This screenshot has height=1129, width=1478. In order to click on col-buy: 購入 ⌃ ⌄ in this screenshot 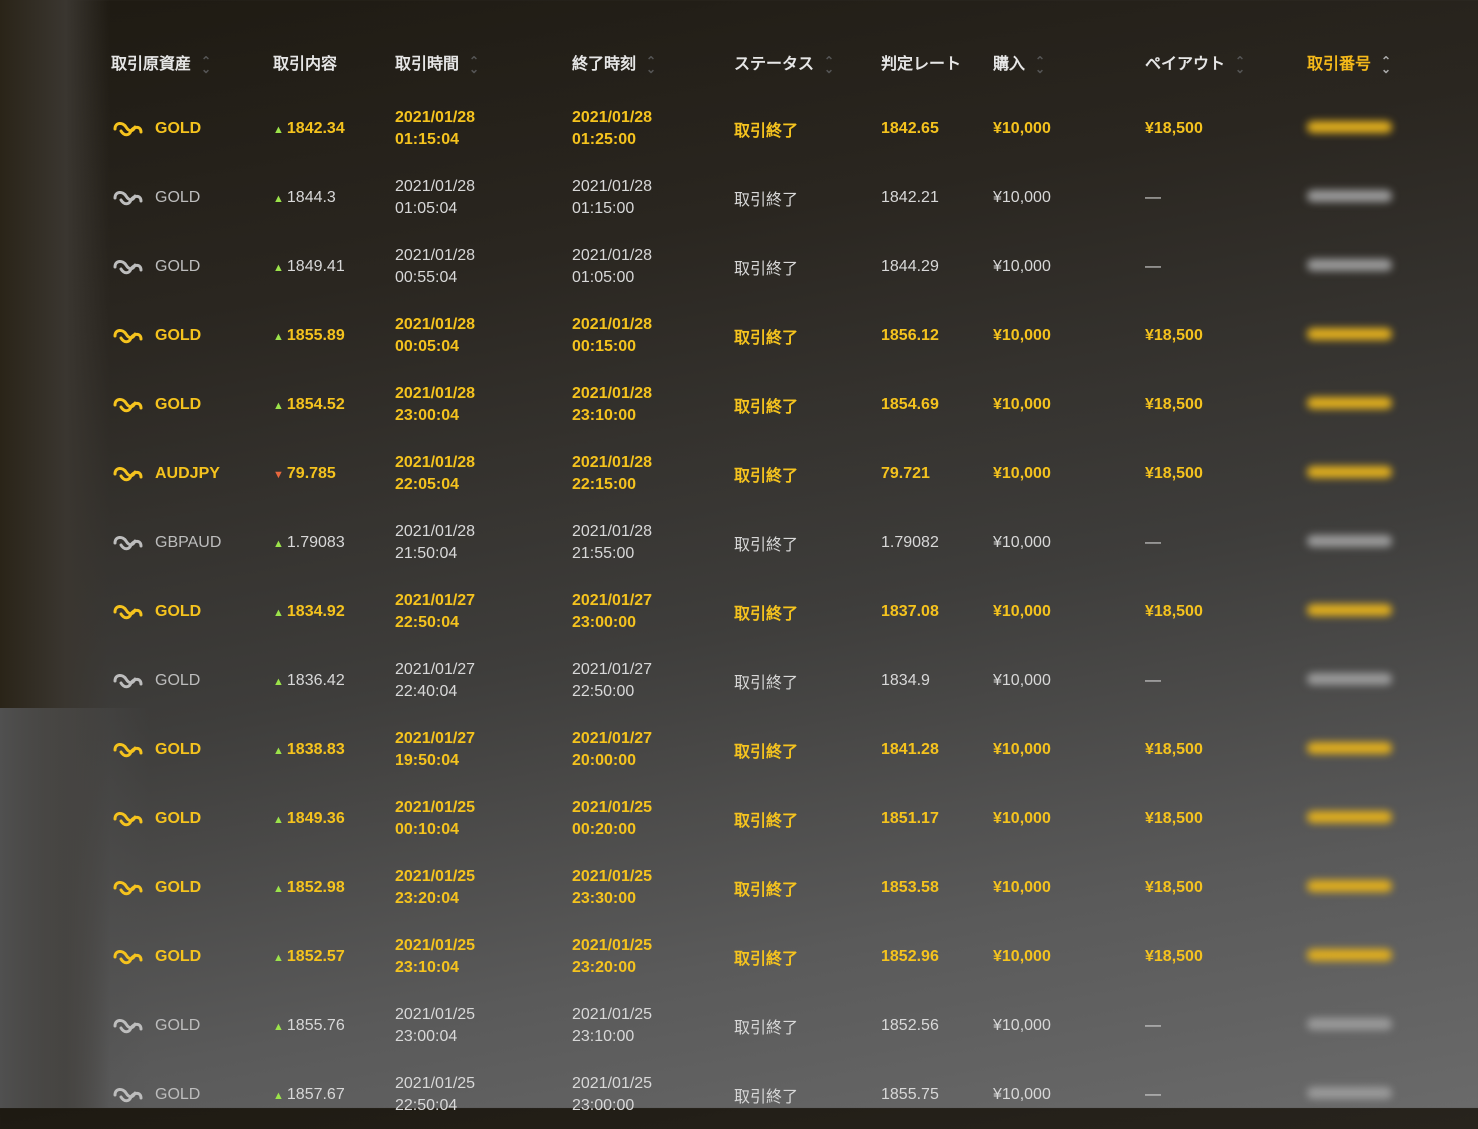, I will do `click(1019, 64)`.